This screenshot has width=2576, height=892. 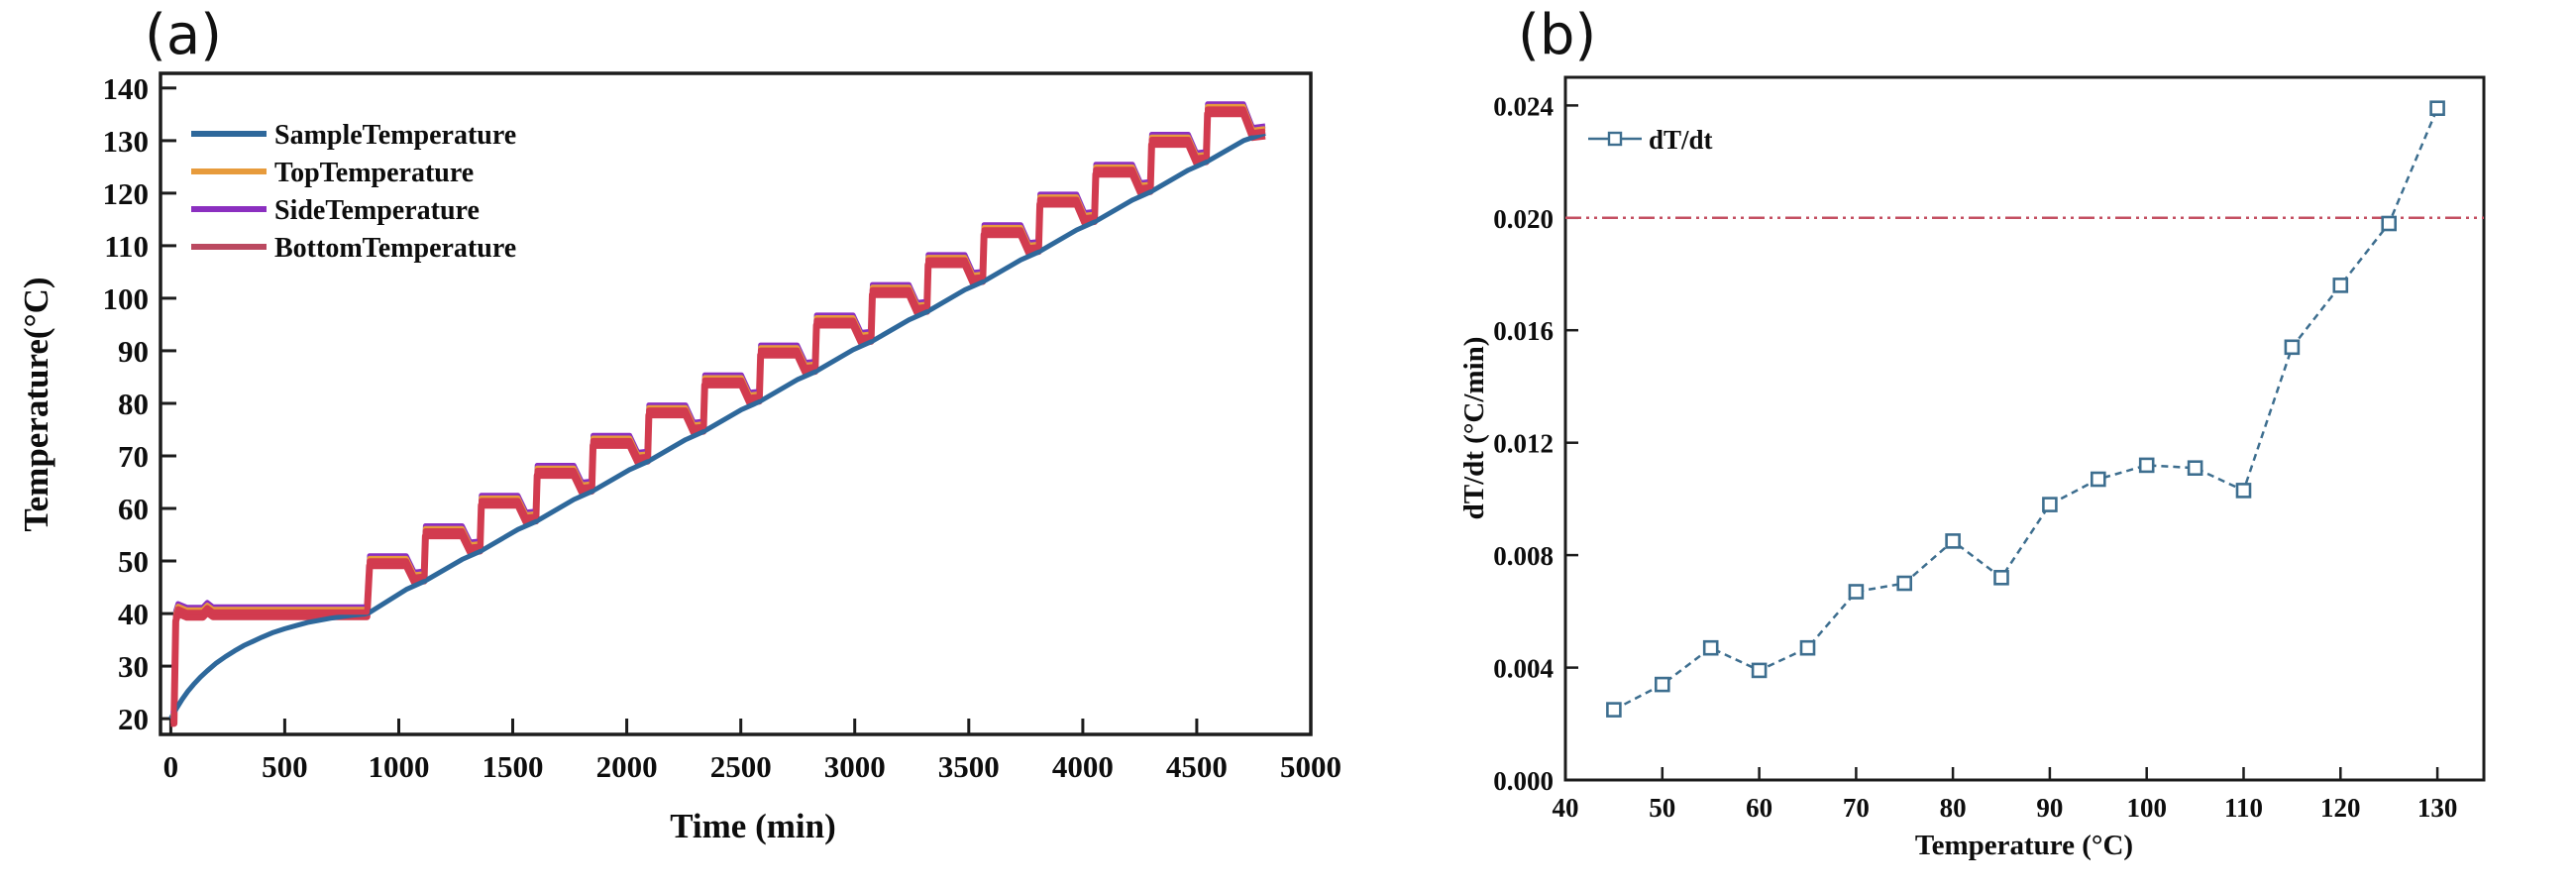 What do you see at coordinates (184, 35) in the screenshot?
I see `panel-a-letter: (a)` at bounding box center [184, 35].